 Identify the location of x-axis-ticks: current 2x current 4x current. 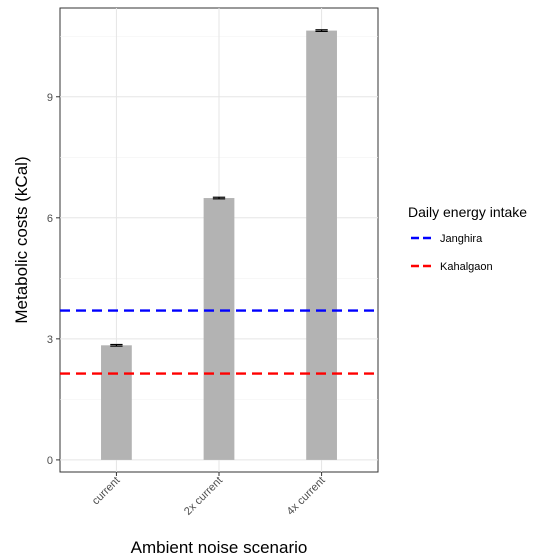
(209, 495).